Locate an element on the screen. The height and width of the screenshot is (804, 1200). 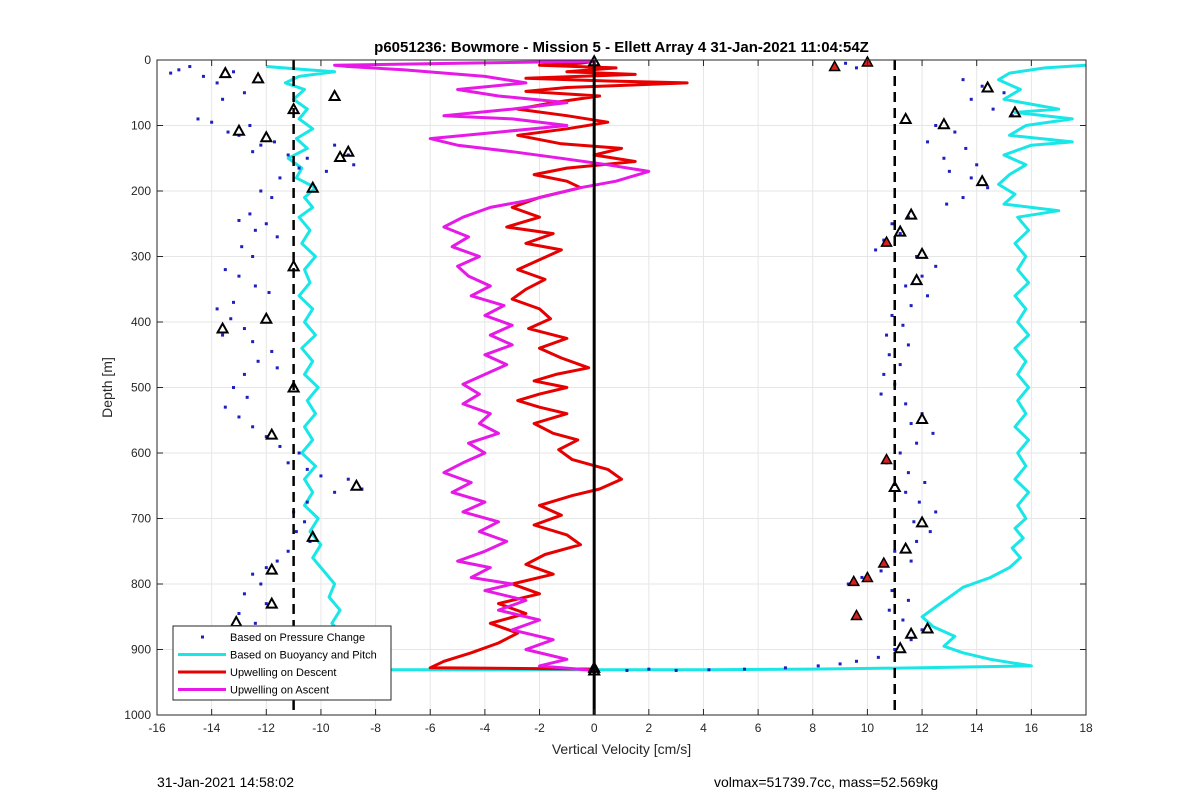
y-tick-label: 100 is located at coordinates (141, 126).